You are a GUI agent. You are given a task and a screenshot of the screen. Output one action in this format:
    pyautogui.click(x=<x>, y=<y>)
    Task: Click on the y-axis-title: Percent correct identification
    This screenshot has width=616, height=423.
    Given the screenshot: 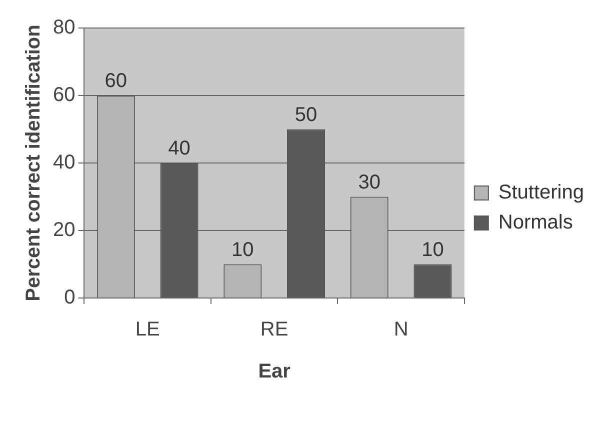 What is the action you would take?
    pyautogui.click(x=33, y=163)
    